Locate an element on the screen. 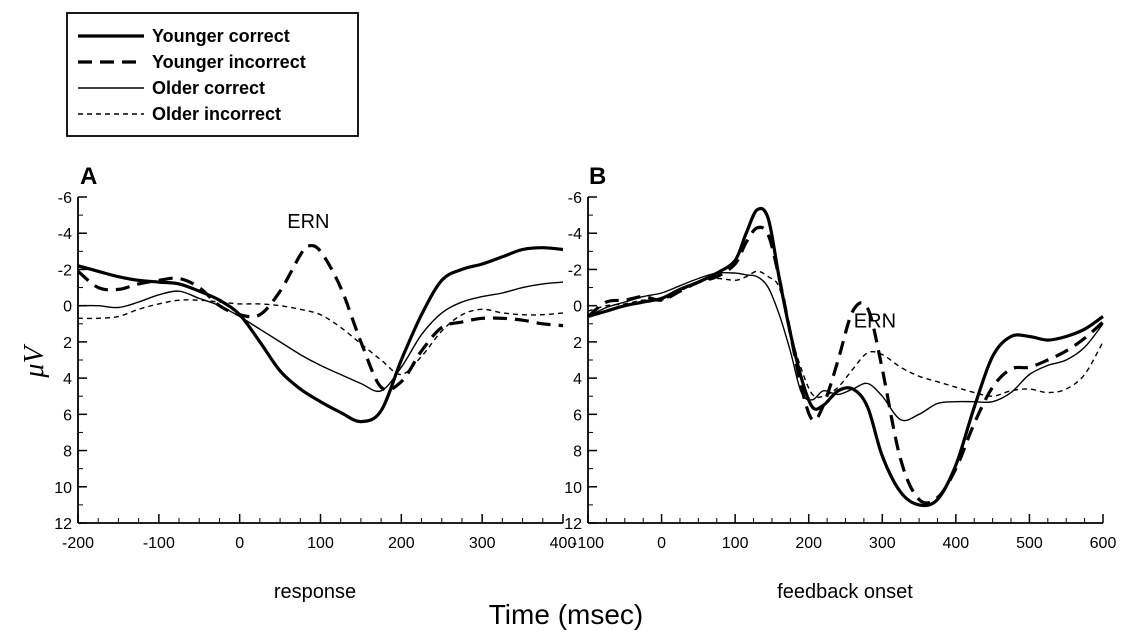 The image size is (1132, 630). panel-a-xtick-label: 100 is located at coordinates (320, 543).